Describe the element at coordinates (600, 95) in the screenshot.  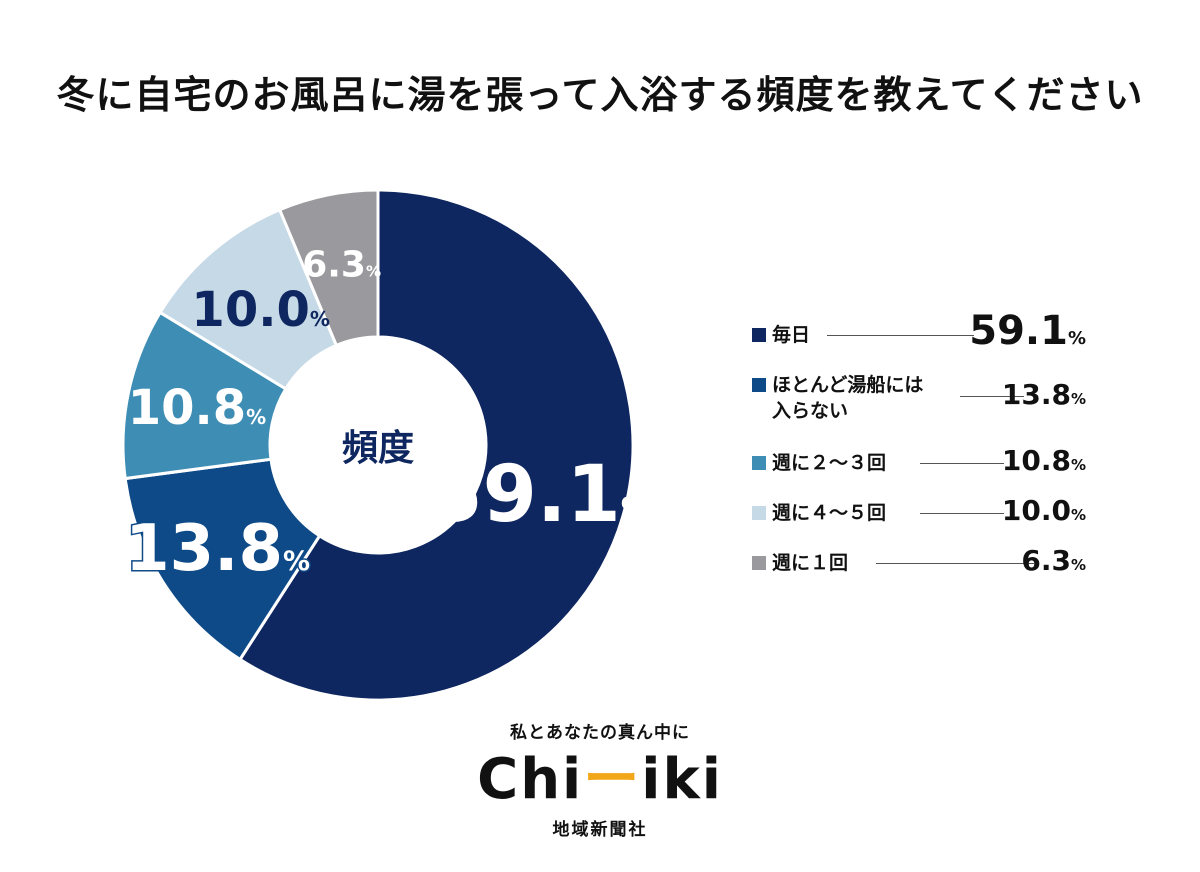
I see `chart-title: 冬に自宅のお風呂に湯を張って入浴する頻度を教えてください` at that location.